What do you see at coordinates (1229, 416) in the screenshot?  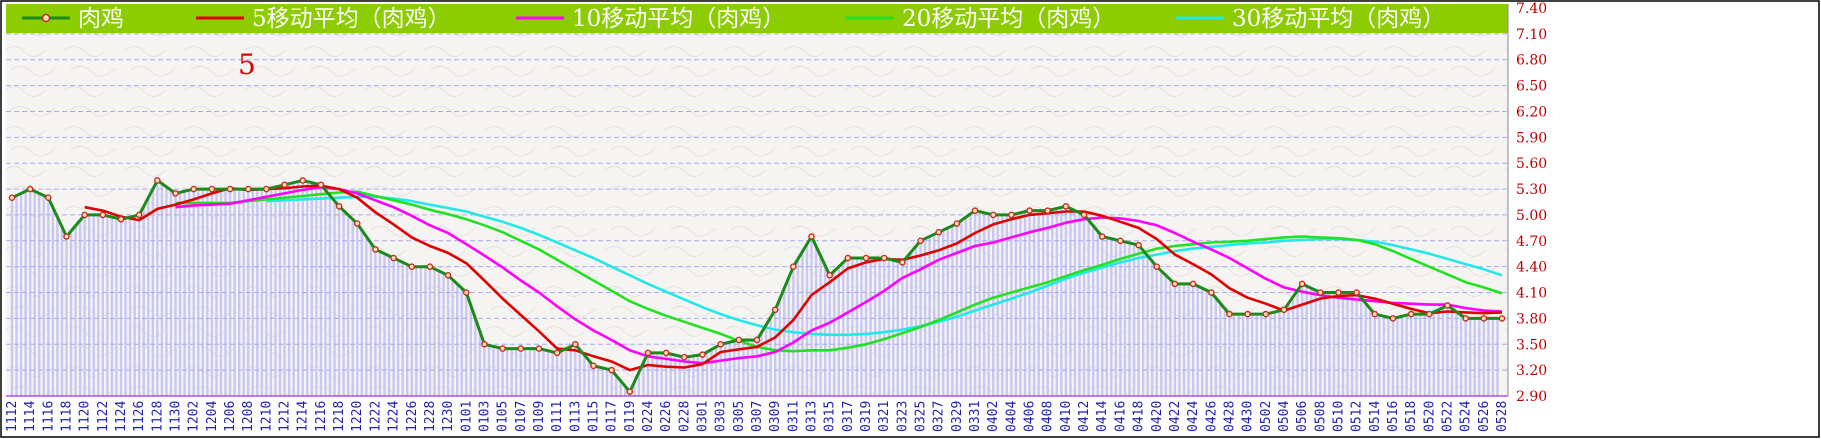 I see `x-tick-label: 0428` at bounding box center [1229, 416].